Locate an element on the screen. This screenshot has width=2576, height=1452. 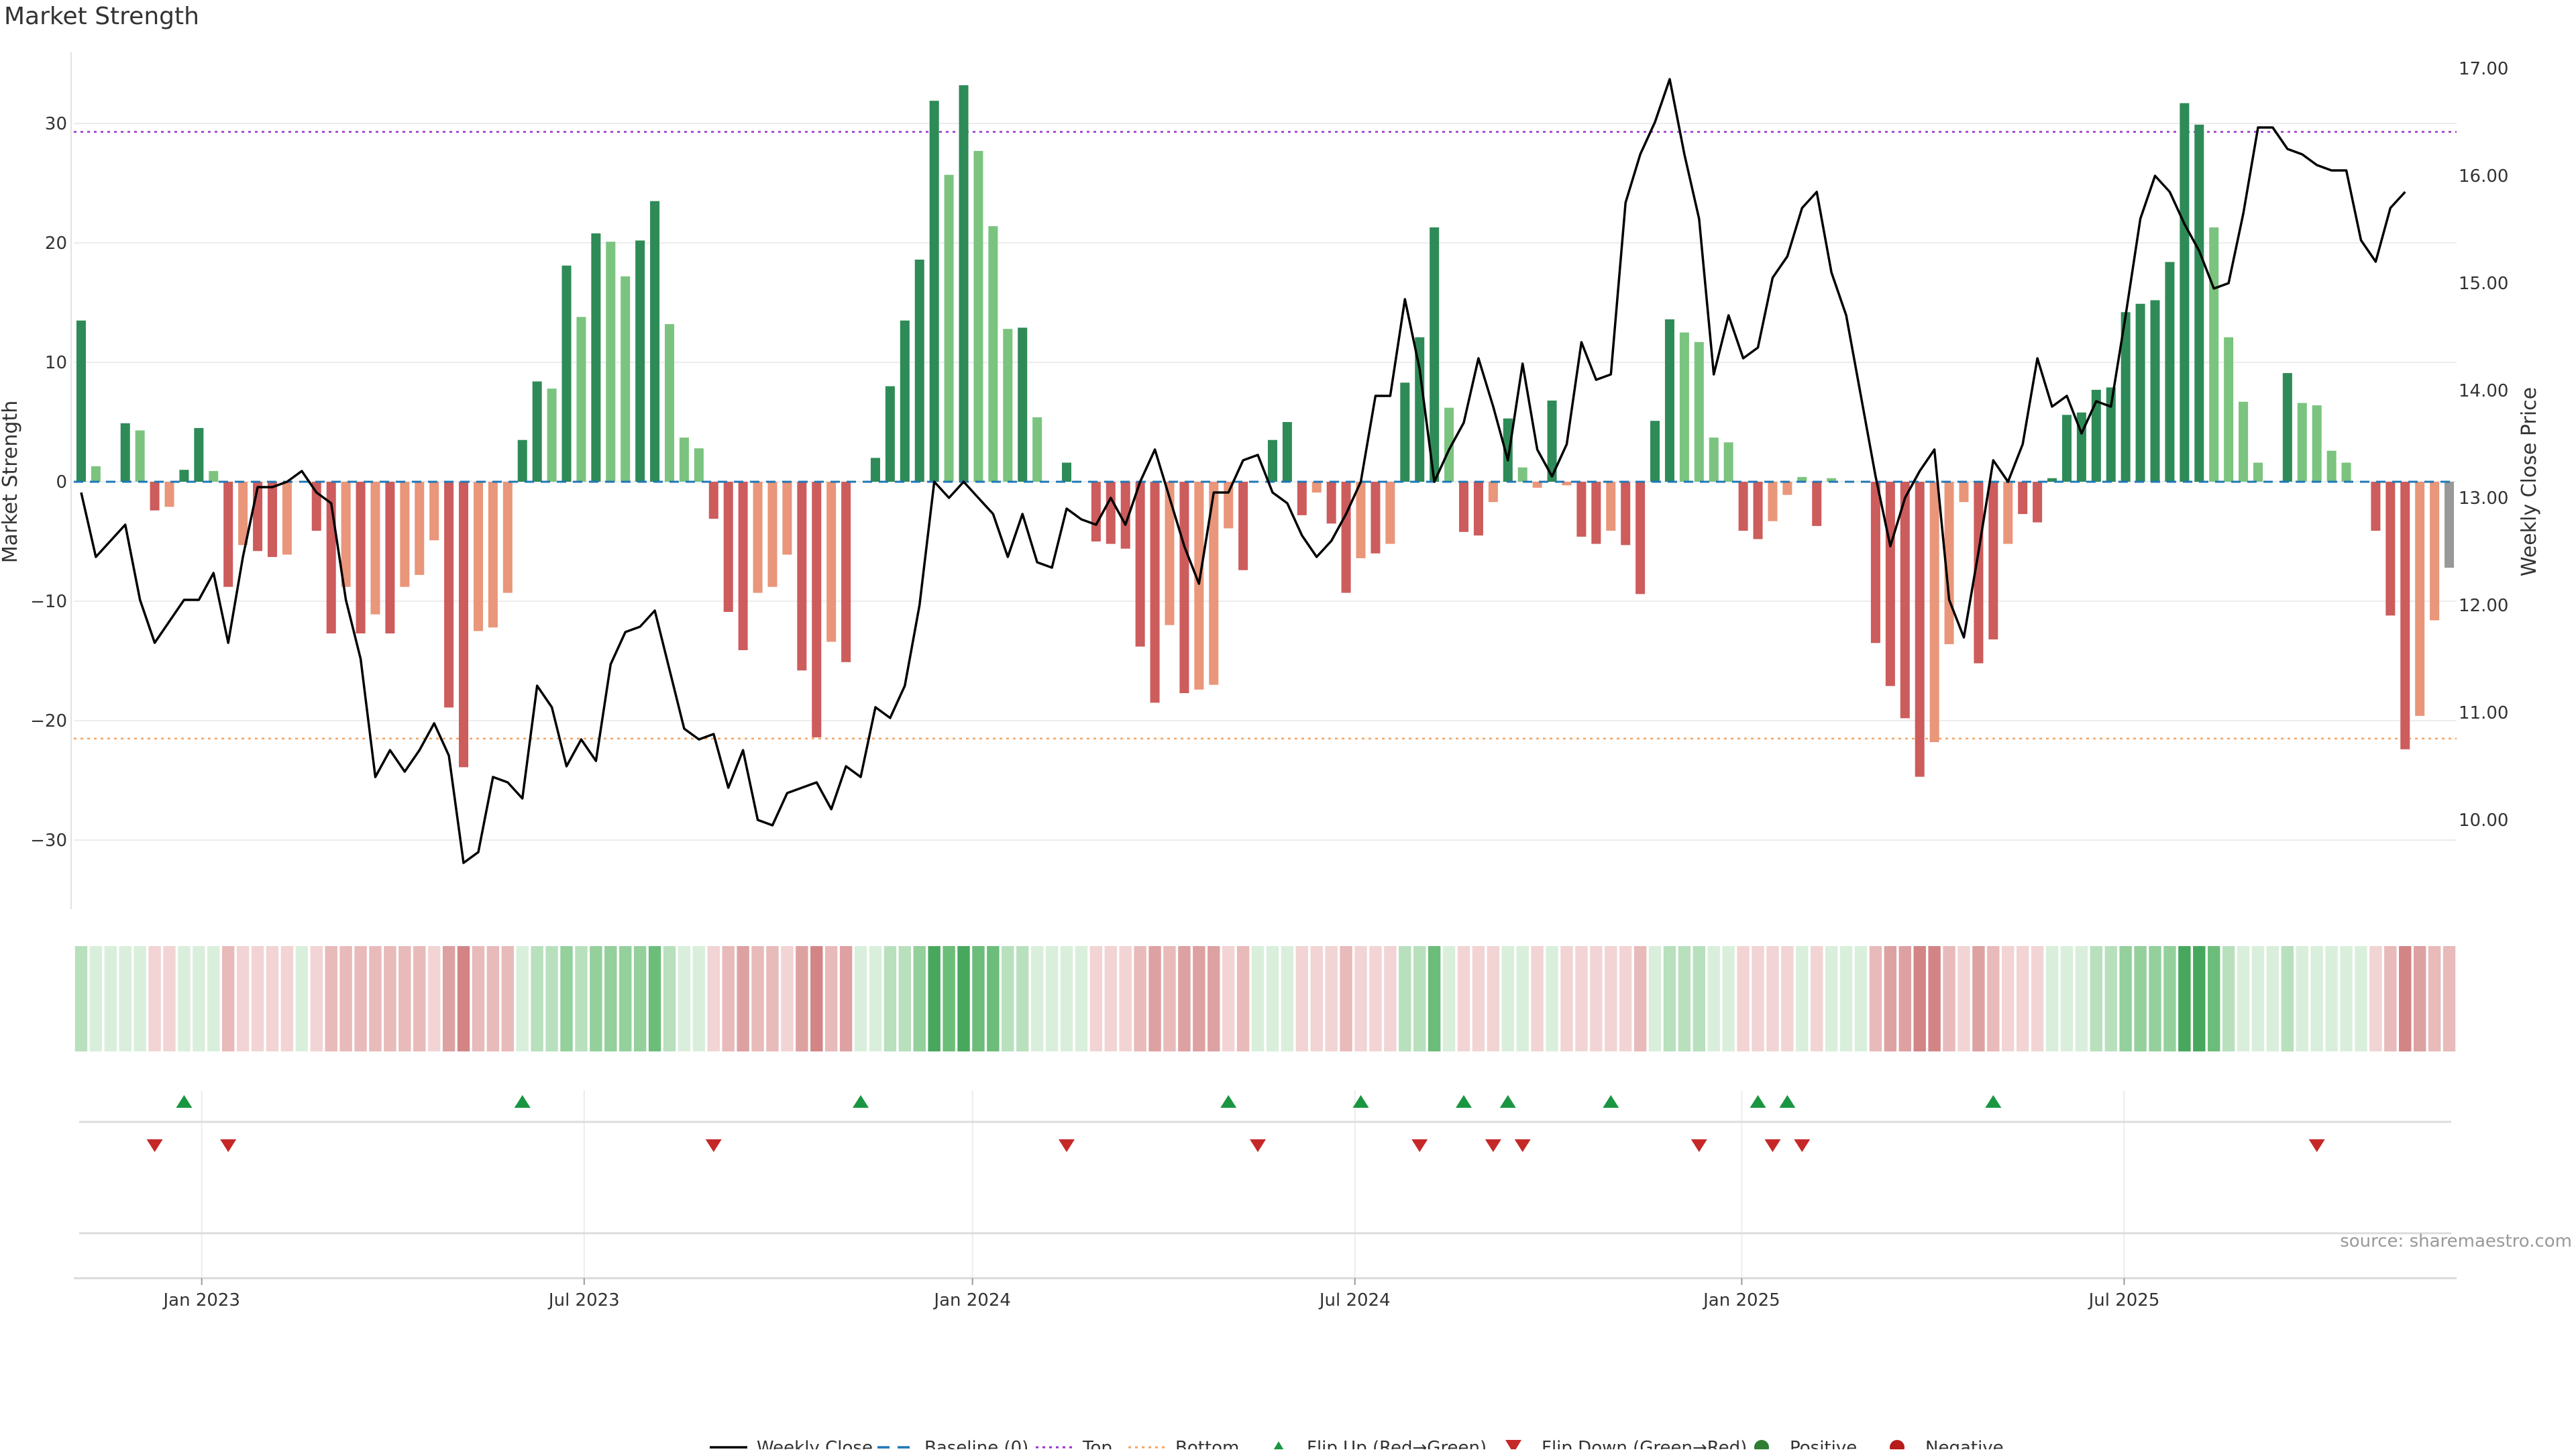
legend-swatch-positive is located at coordinates (1761, 1446).